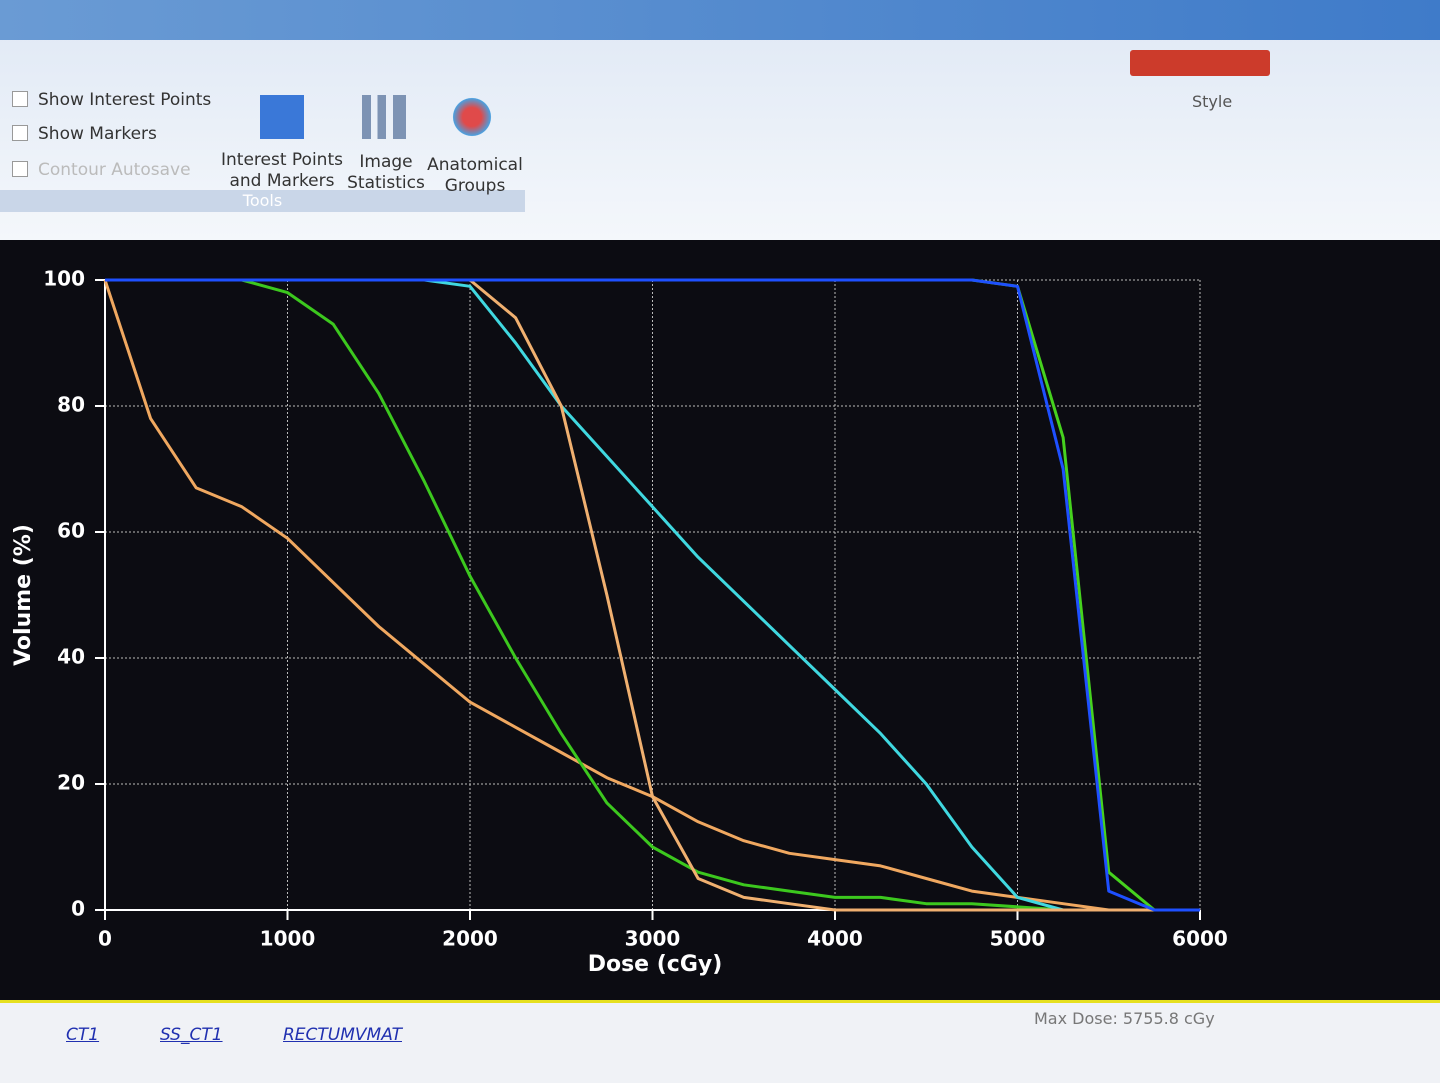  I want to click on y-tick-label: 100, so click(64, 279).